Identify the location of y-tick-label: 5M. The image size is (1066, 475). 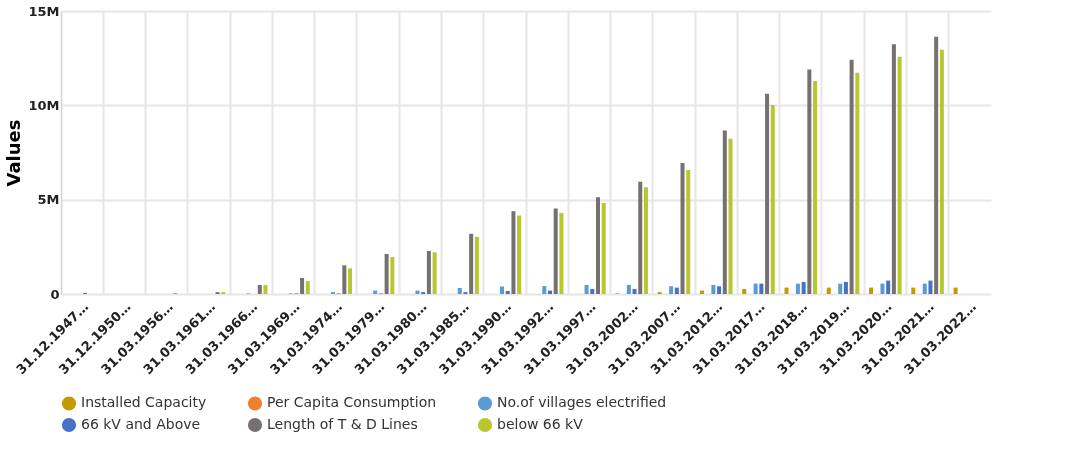
(48, 200).